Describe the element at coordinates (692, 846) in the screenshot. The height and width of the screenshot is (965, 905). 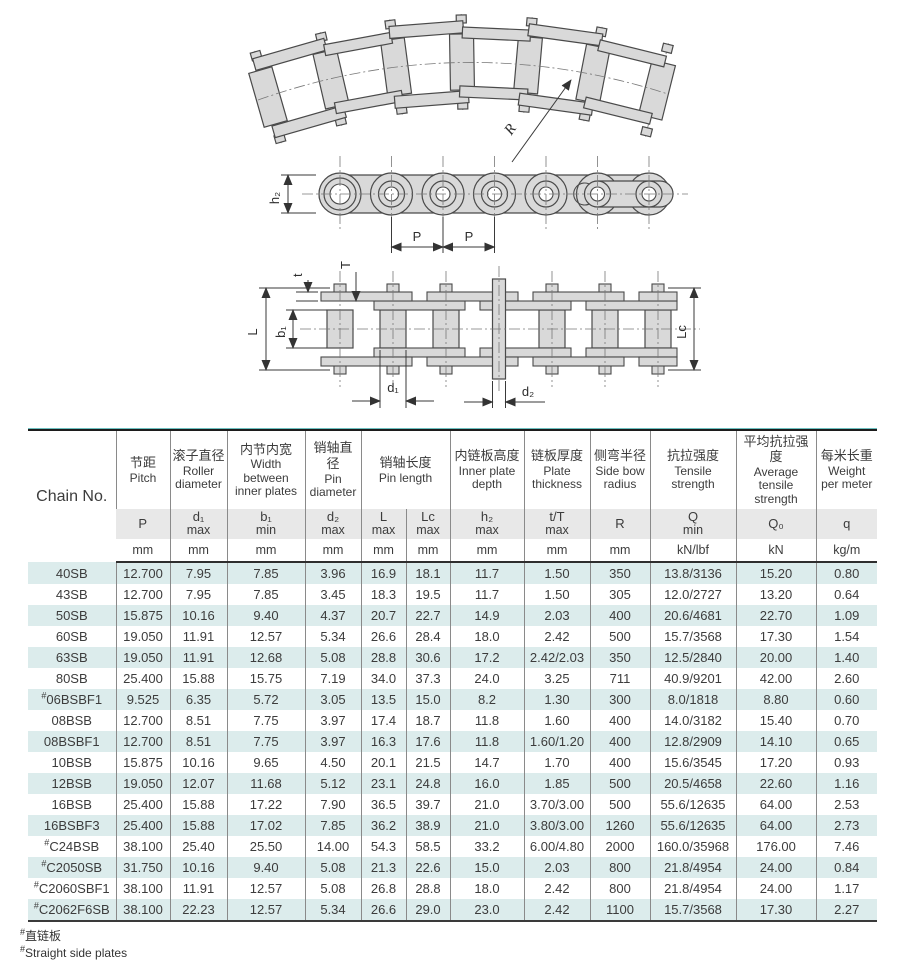
I see `value-cell: 160.0/35968` at that location.